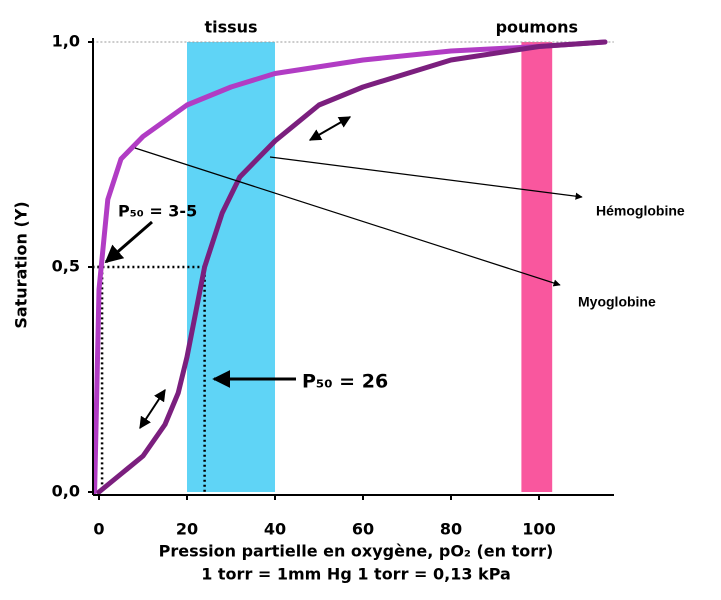  I want to click on x-tick-label: 80, so click(451, 529).